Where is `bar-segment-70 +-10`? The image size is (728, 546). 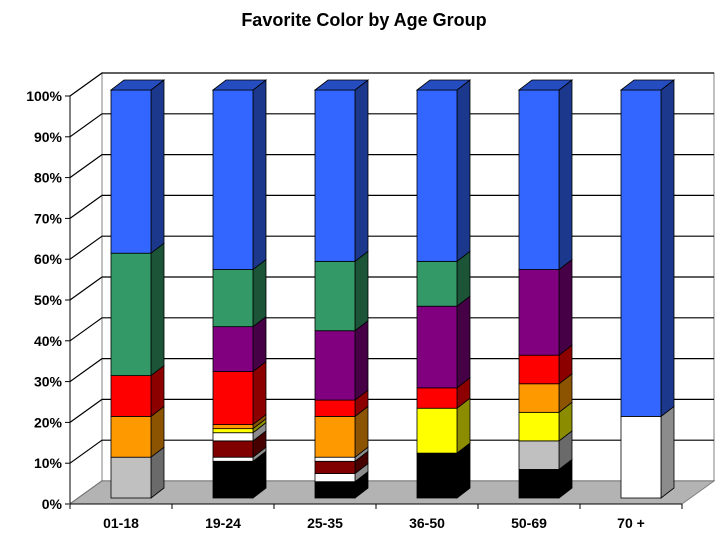
bar-segment-70 +-10 is located at coordinates (641, 253).